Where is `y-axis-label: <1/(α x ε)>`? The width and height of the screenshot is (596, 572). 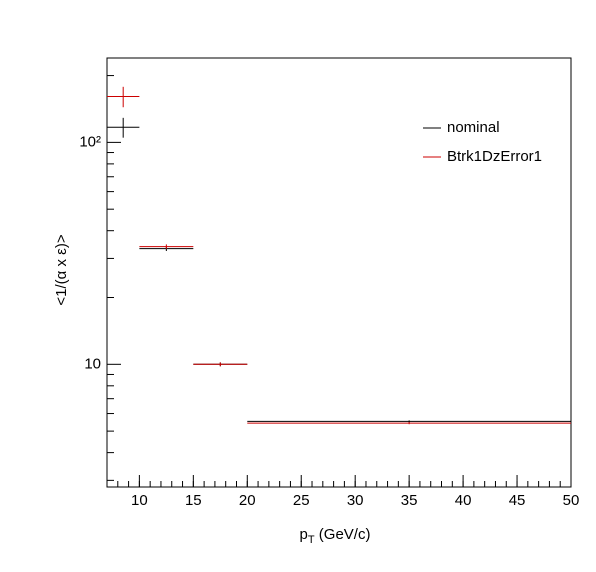
y-axis-label: <1/(α x ε)> is located at coordinates (61, 269).